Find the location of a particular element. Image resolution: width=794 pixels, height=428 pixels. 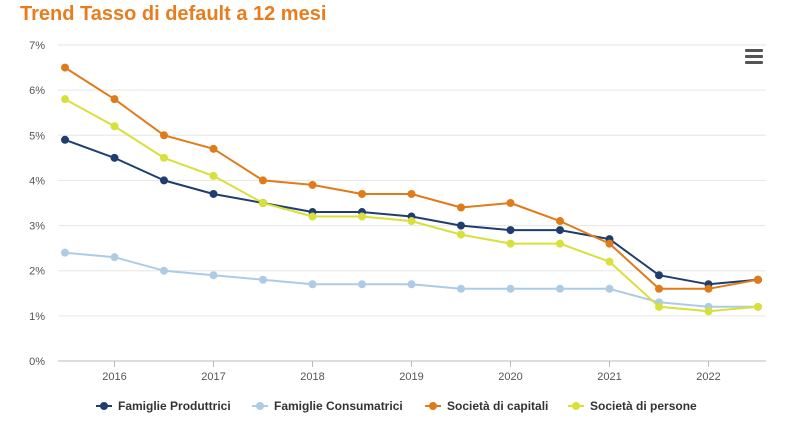

y-tick-label: 1% is located at coordinates (37, 317).